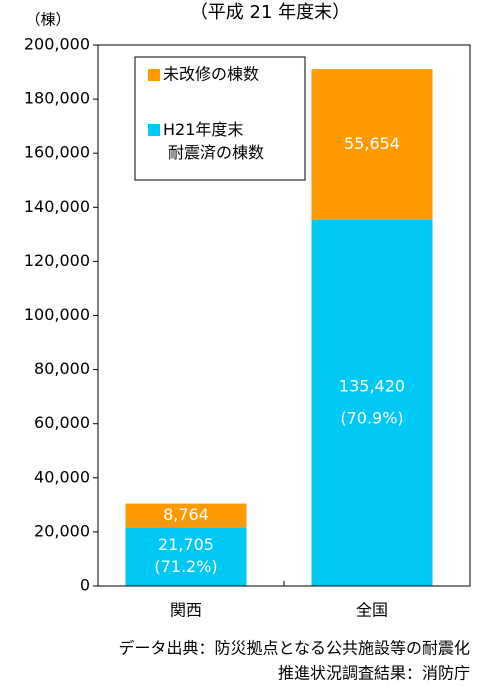 This screenshot has width=478, height=687. What do you see at coordinates (57, 206) in the screenshot?
I see `y-tick-label: 140,000` at bounding box center [57, 206].